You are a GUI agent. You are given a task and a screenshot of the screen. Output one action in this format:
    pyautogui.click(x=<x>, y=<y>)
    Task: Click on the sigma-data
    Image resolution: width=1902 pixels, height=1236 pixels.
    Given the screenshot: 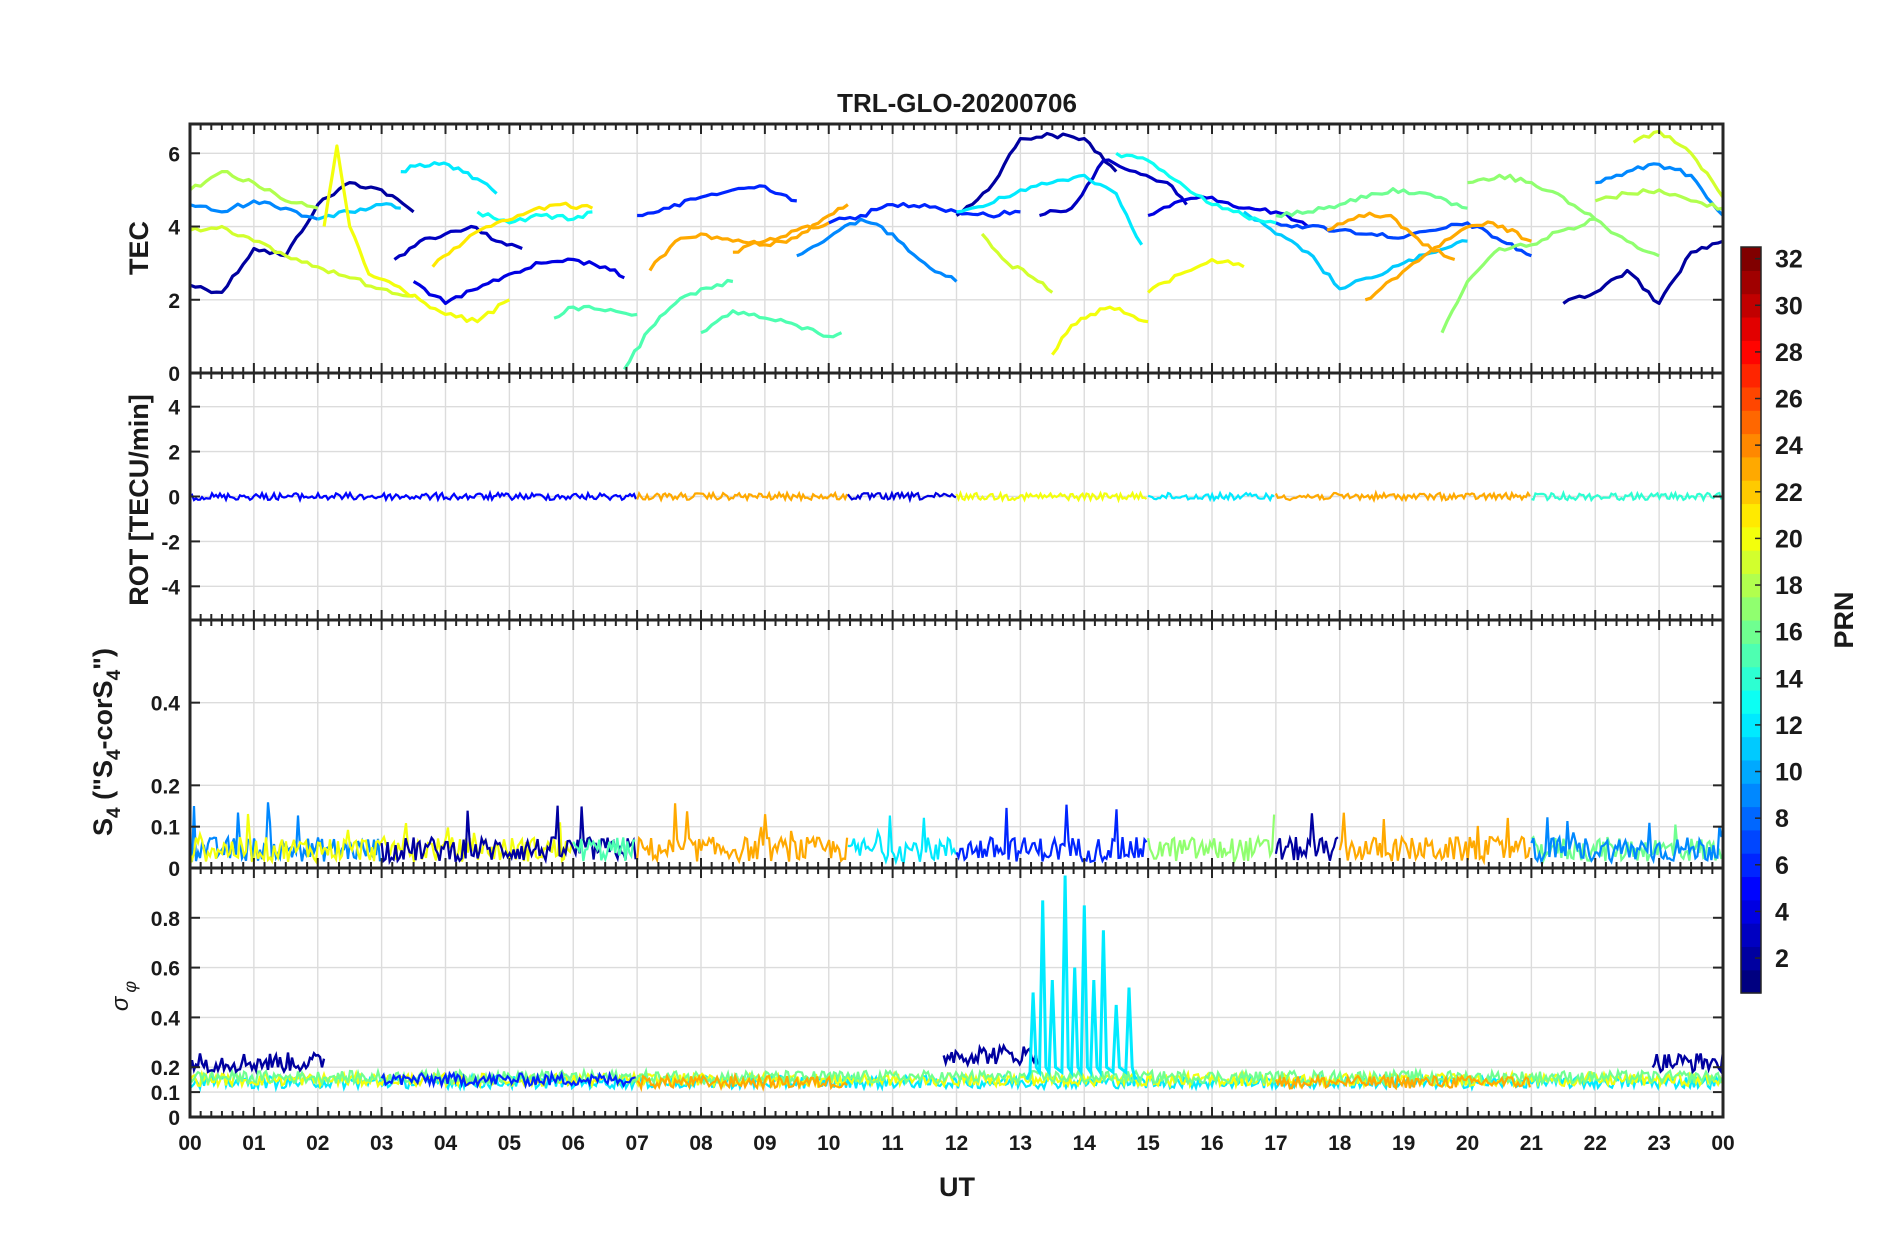 What is the action you would take?
    pyautogui.click(x=956, y=984)
    